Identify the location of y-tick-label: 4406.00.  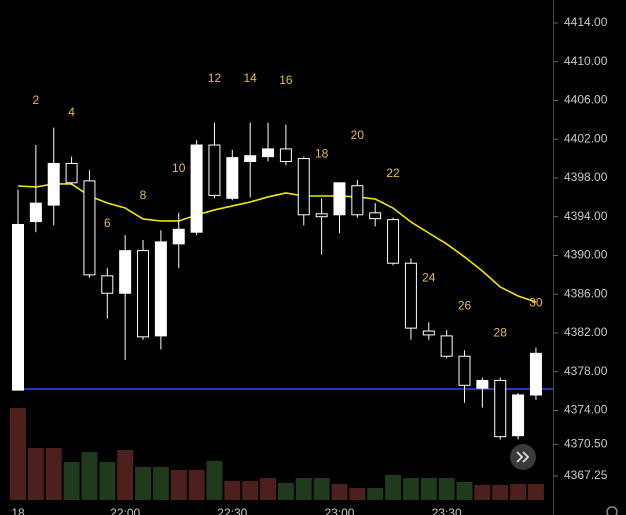
(586, 100).